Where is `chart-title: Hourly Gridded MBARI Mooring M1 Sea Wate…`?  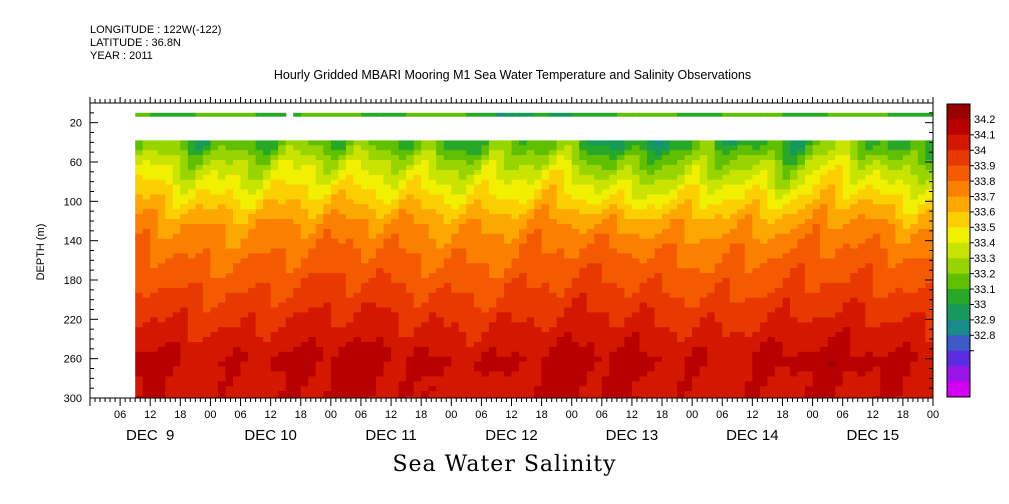 chart-title: Hourly Gridded MBARI Mooring M1 Sea Wate… is located at coordinates (512, 75).